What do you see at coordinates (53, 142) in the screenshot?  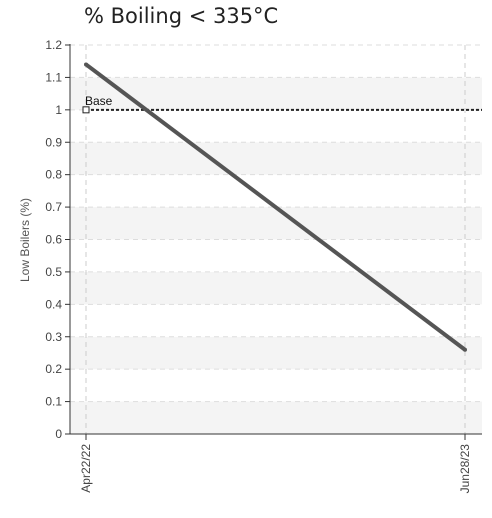 I see `y-tick-label: 0.9` at bounding box center [53, 142].